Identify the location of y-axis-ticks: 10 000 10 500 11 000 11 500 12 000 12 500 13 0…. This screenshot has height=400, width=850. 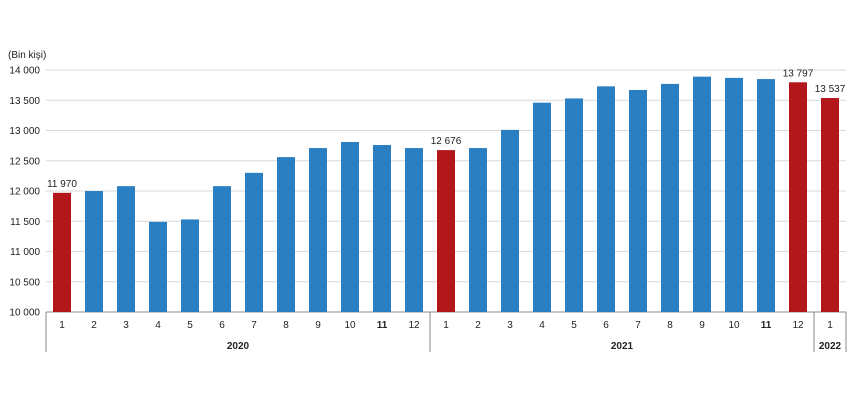
(24, 192).